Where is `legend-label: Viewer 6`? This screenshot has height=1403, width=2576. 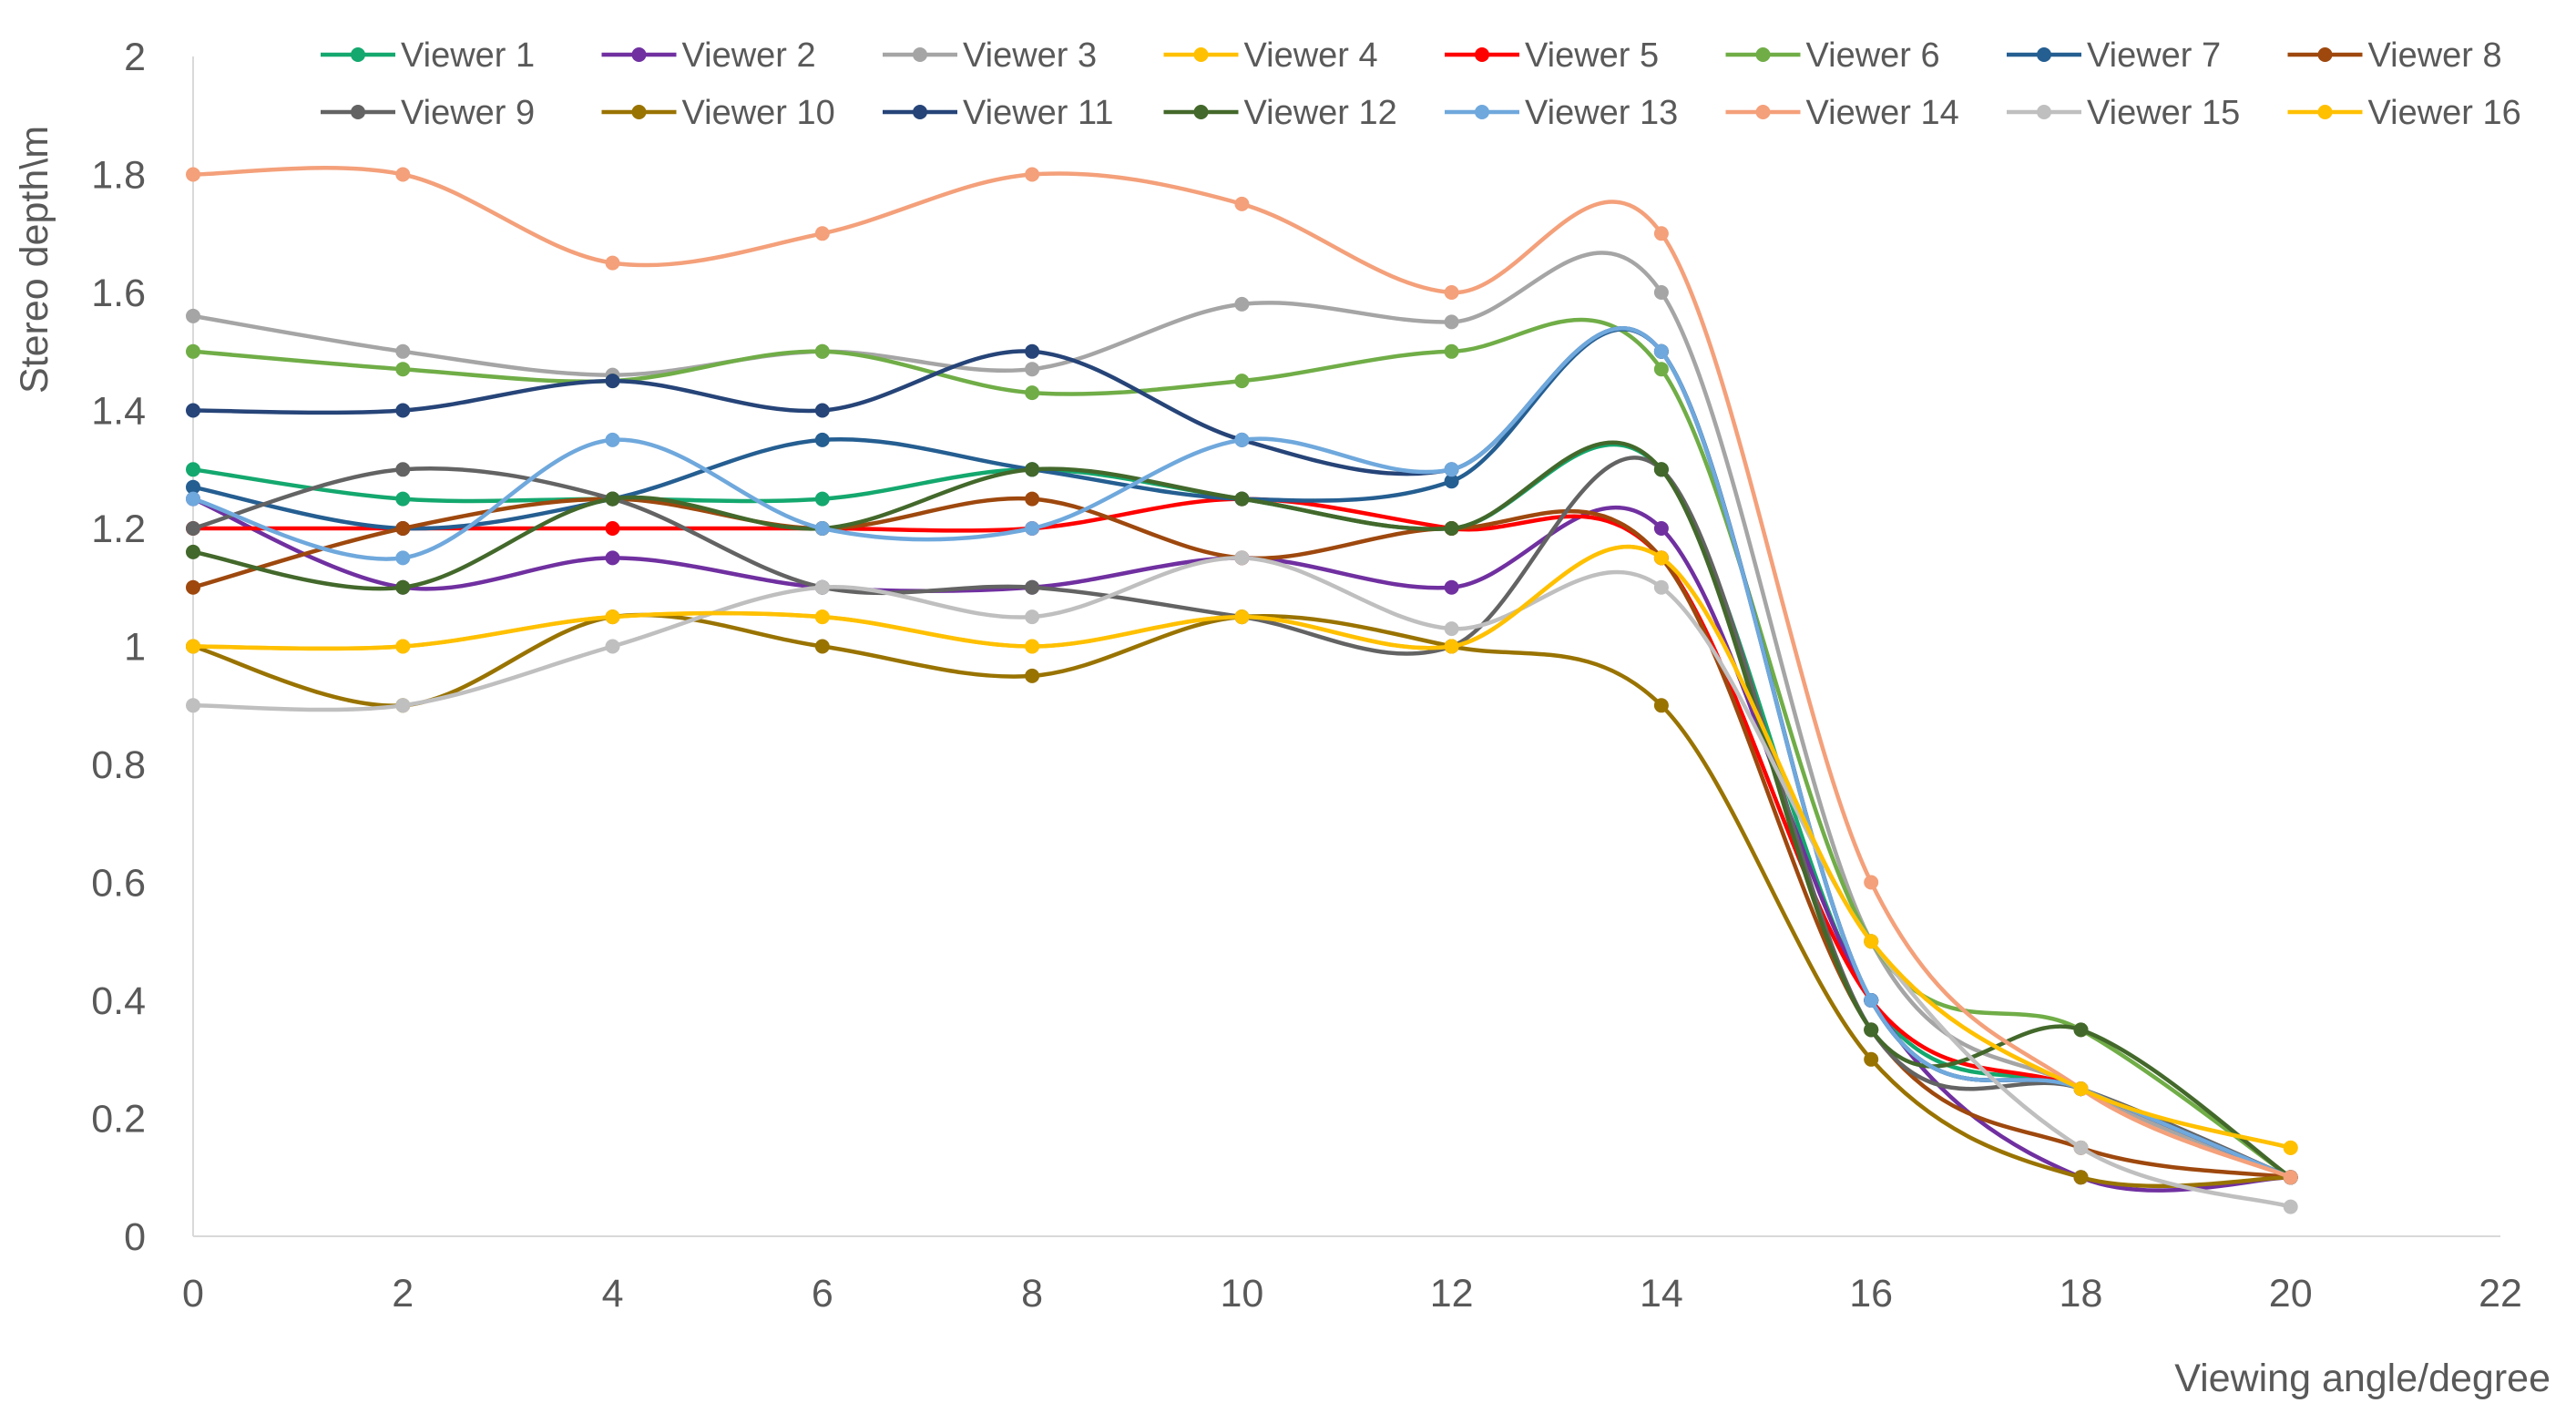 legend-label: Viewer 6 is located at coordinates (1873, 56).